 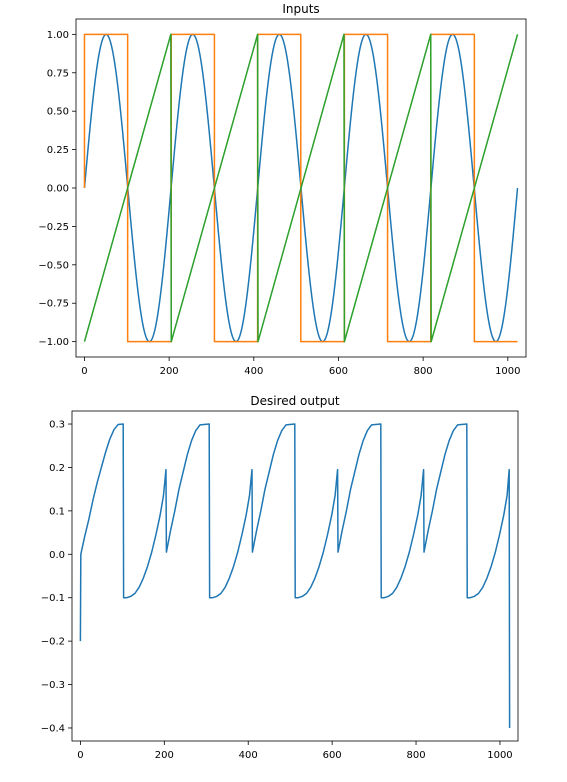 What do you see at coordinates (53, 304) in the screenshot?
I see `y-tick-label: −0.75` at bounding box center [53, 304].